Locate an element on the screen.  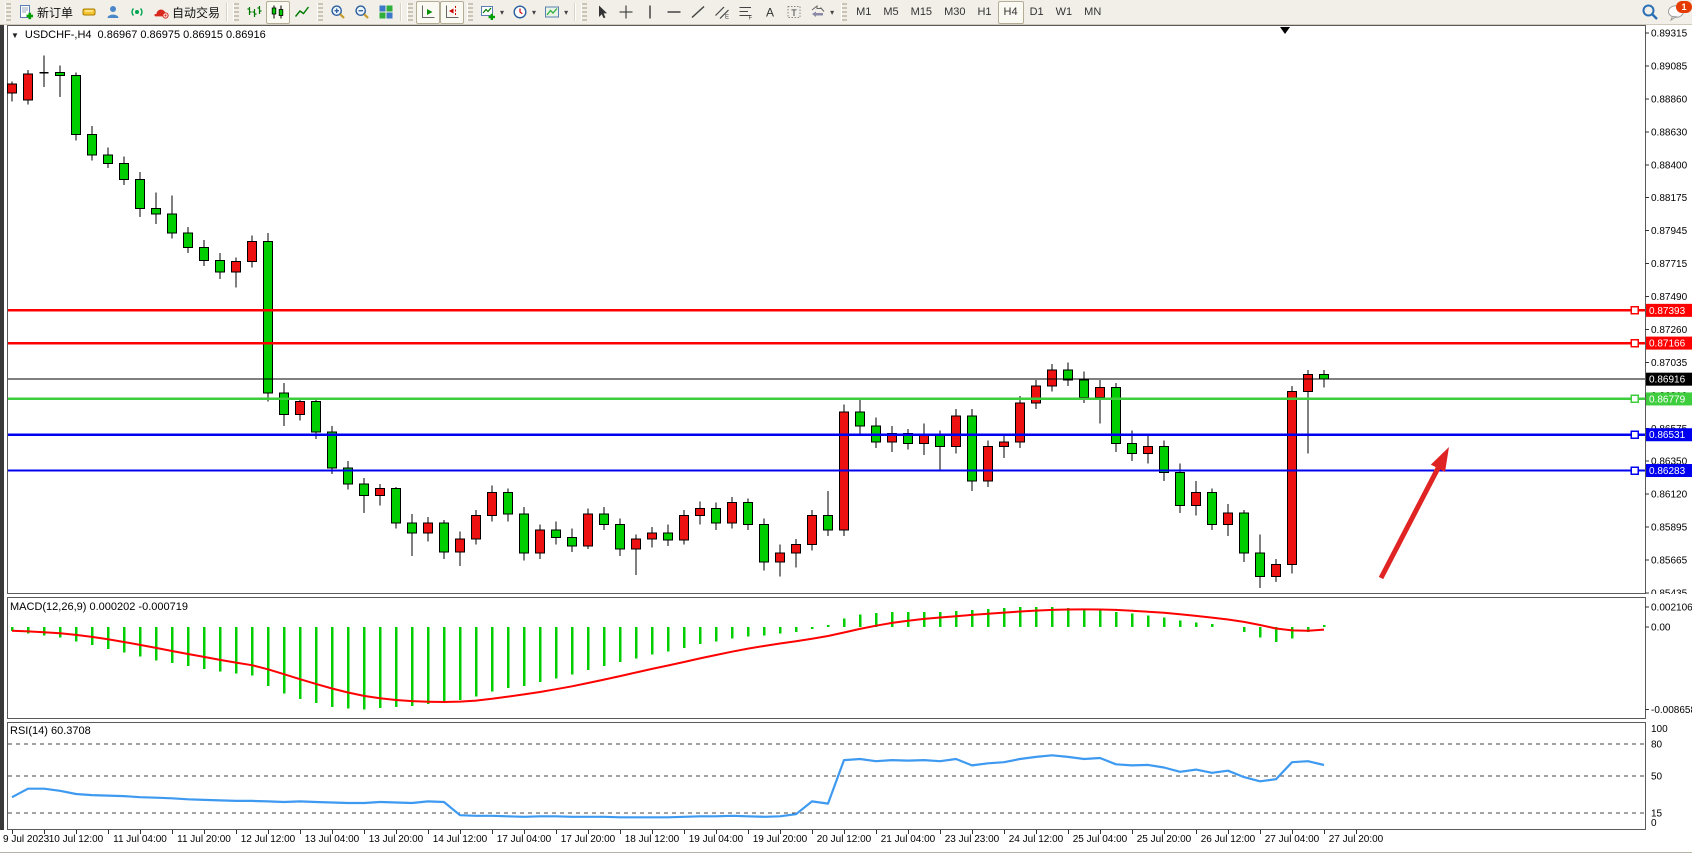
templates-button: ▾ is located at coordinates (556, 12).